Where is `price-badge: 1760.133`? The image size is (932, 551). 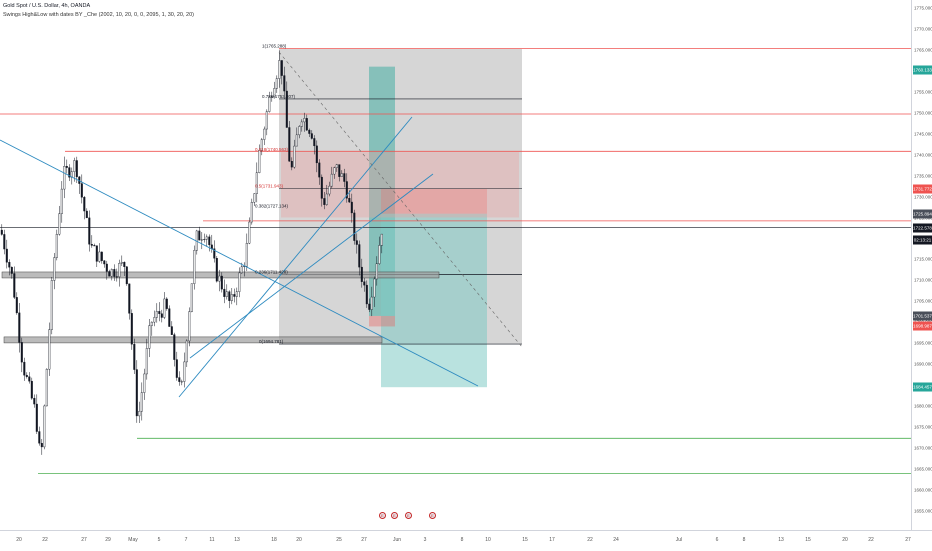 price-badge: 1760.133 is located at coordinates (922, 70).